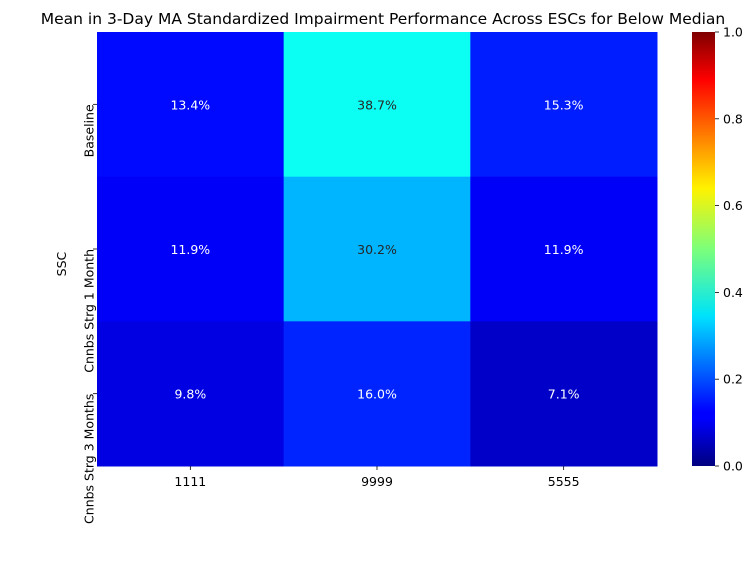 The width and height of the screenshot is (755, 566). Describe the element at coordinates (564, 481) in the screenshot. I see `x-tick-label-2: 5555` at that location.